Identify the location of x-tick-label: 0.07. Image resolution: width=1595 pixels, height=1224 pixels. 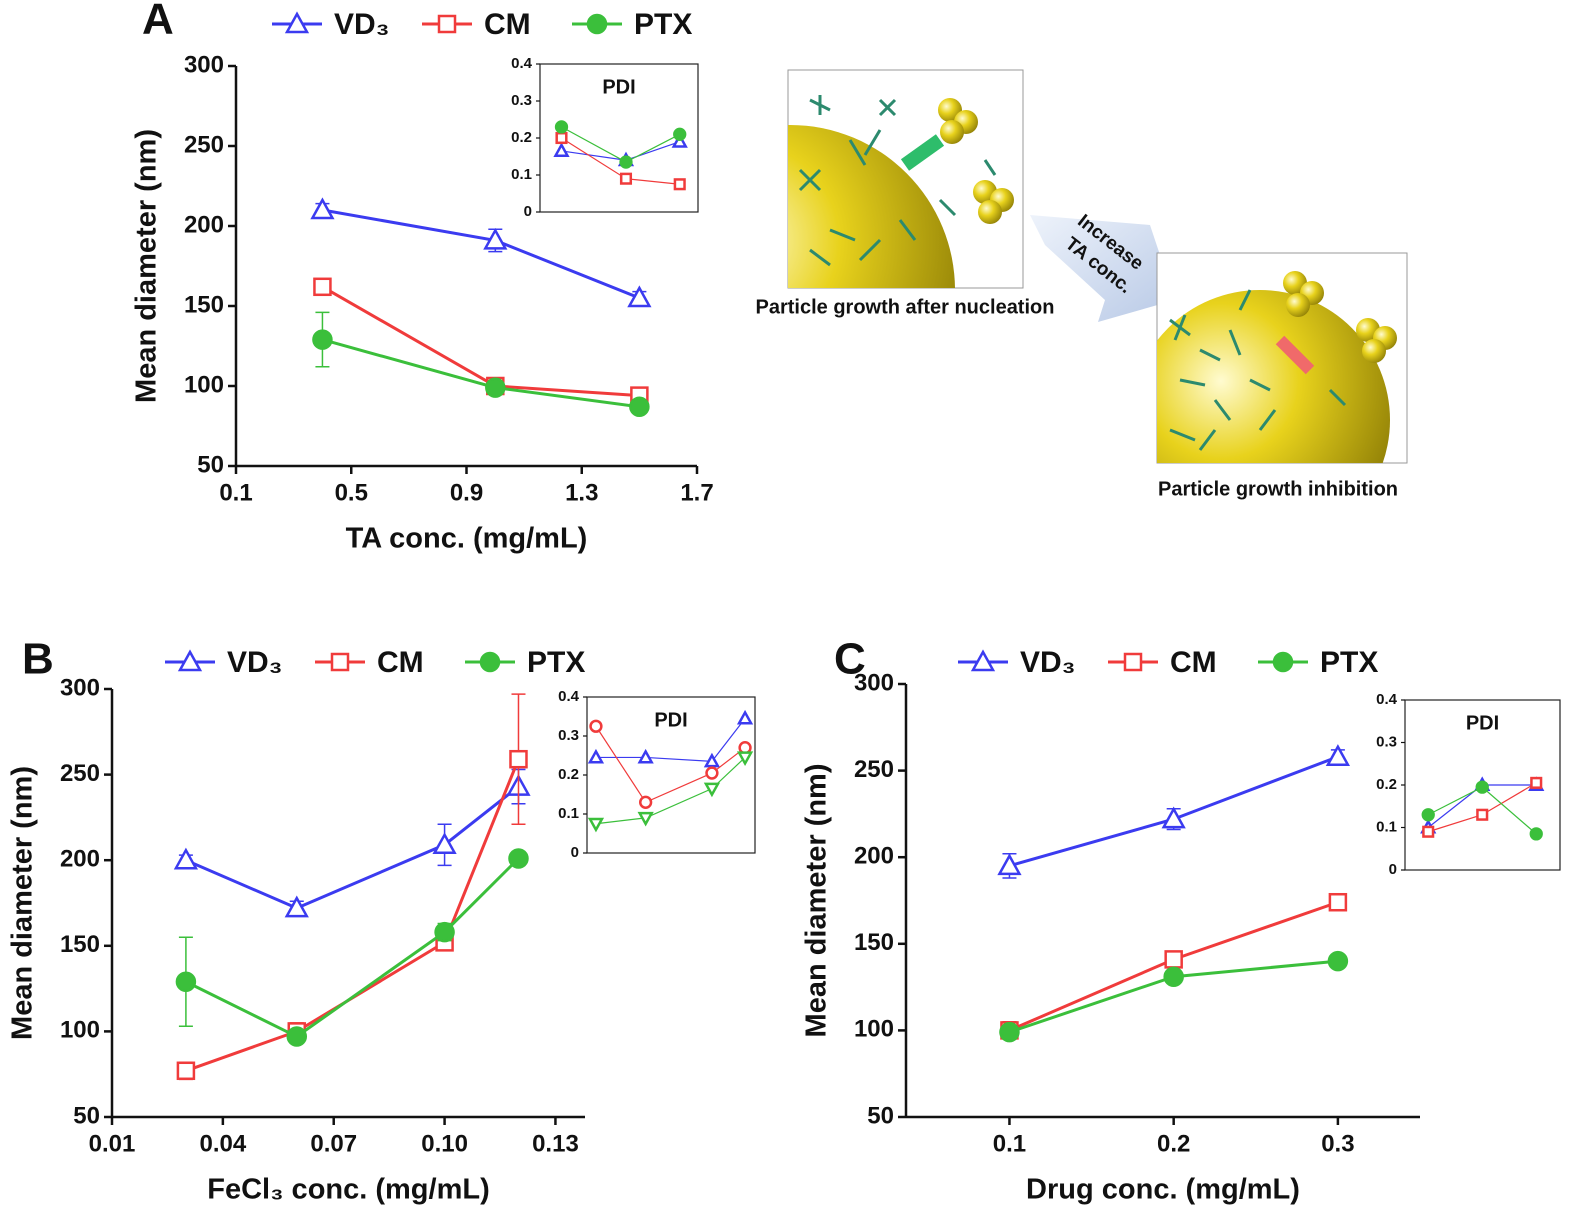
(333, 1143).